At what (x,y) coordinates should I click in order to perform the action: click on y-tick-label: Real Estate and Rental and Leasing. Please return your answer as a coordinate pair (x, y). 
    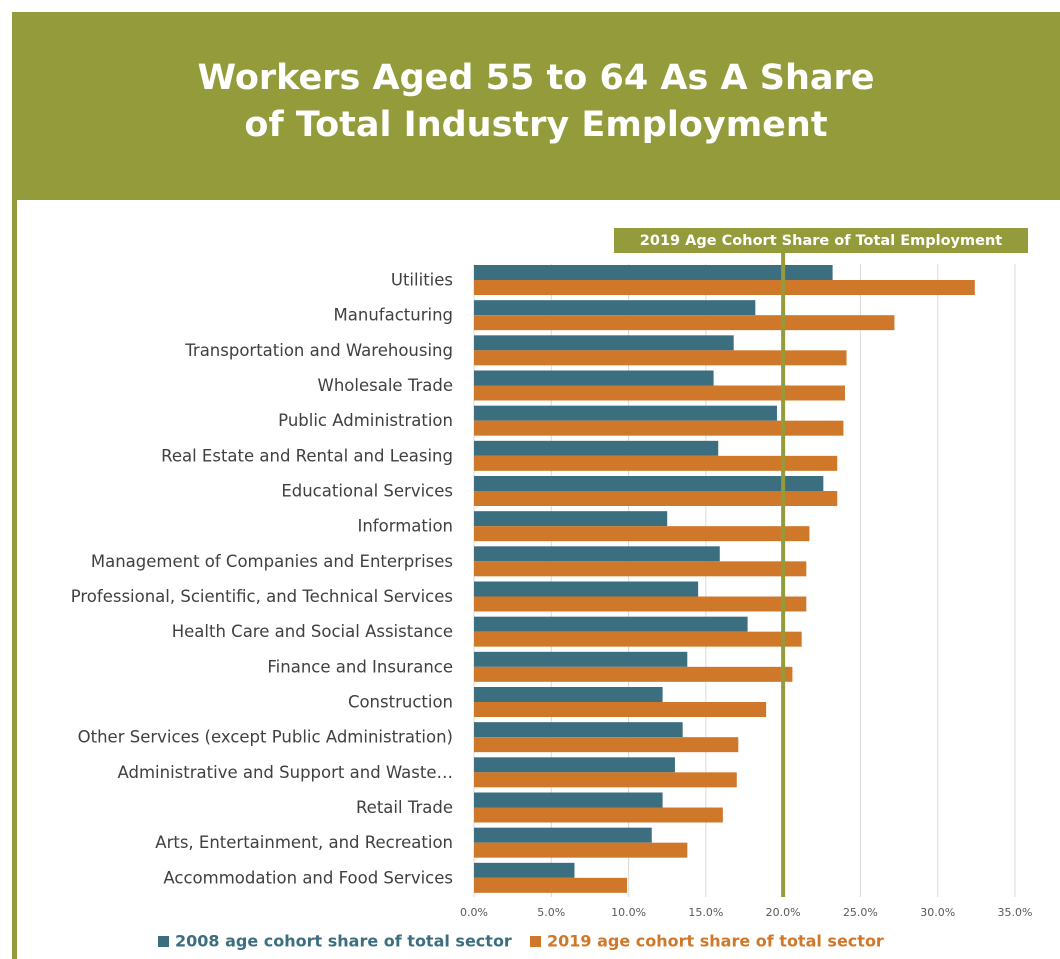
    Looking at the image, I should click on (307, 455).